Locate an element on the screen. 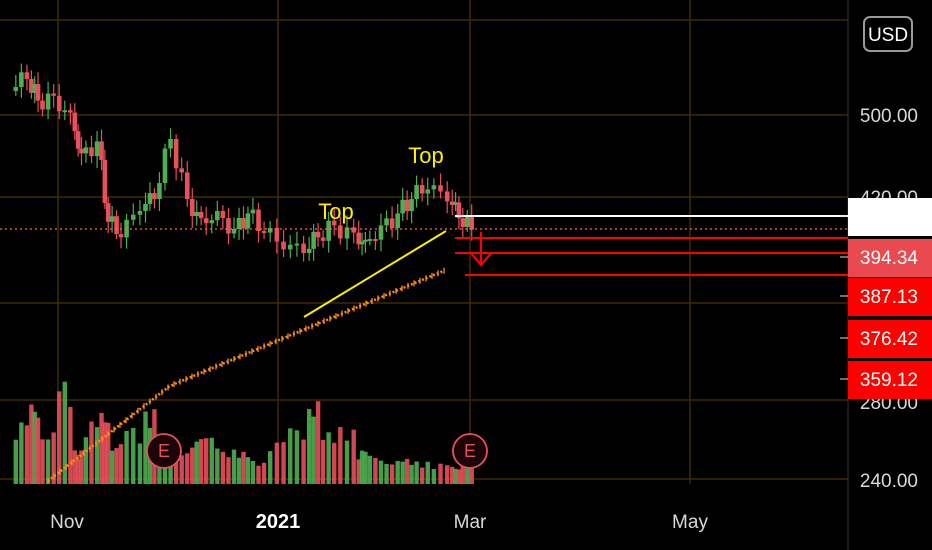  volume-bars is located at coordinates (243, 432).